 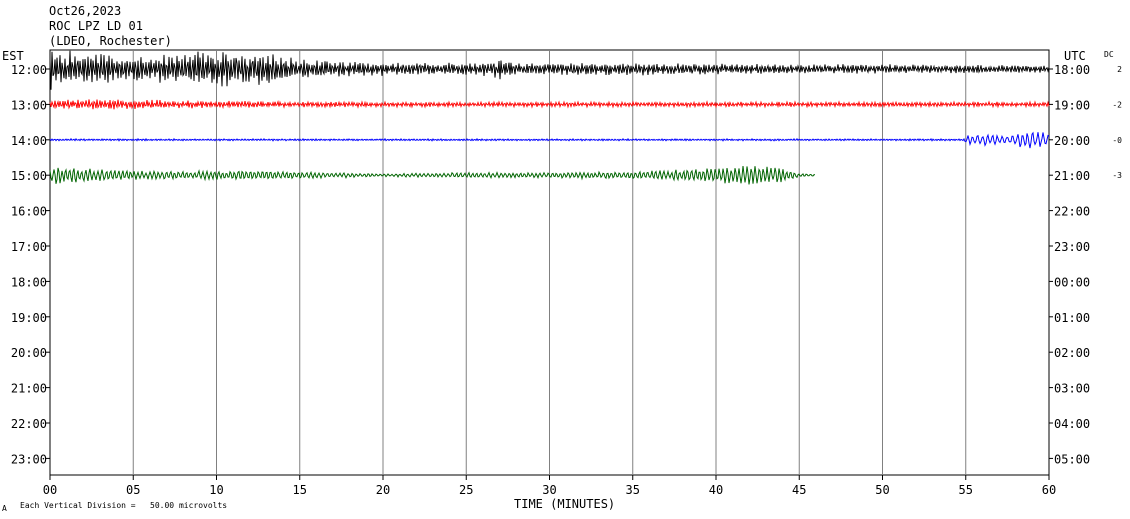 I want to click on x-tick-label-10: 10, so click(x=216, y=490).